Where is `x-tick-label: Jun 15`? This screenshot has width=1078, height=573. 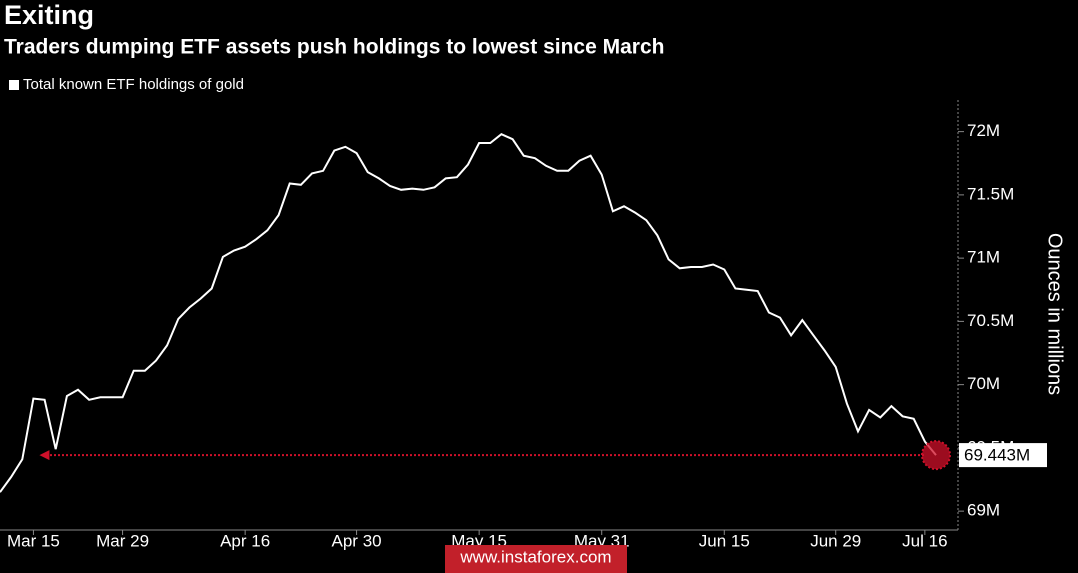 x-tick-label: Jun 15 is located at coordinates (724, 540).